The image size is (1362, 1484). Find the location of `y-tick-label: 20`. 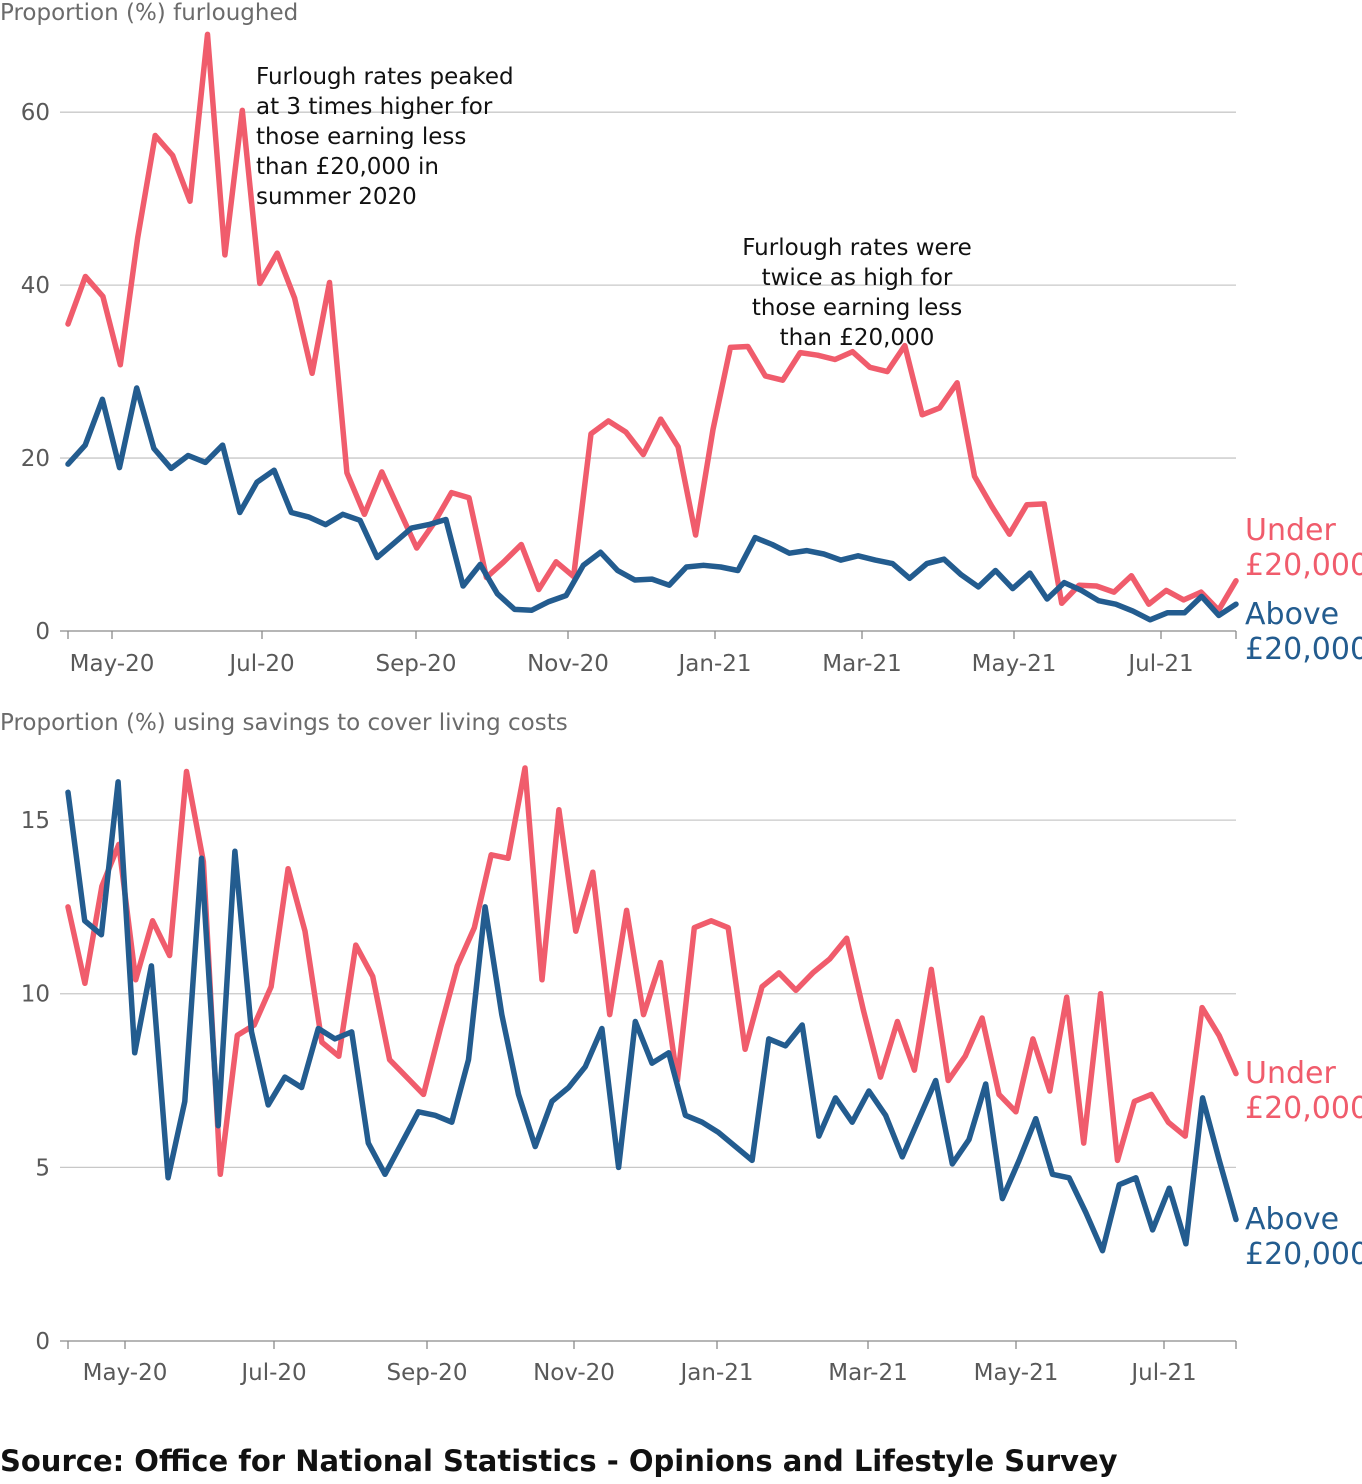

y-tick-label: 20 is located at coordinates (35, 459).